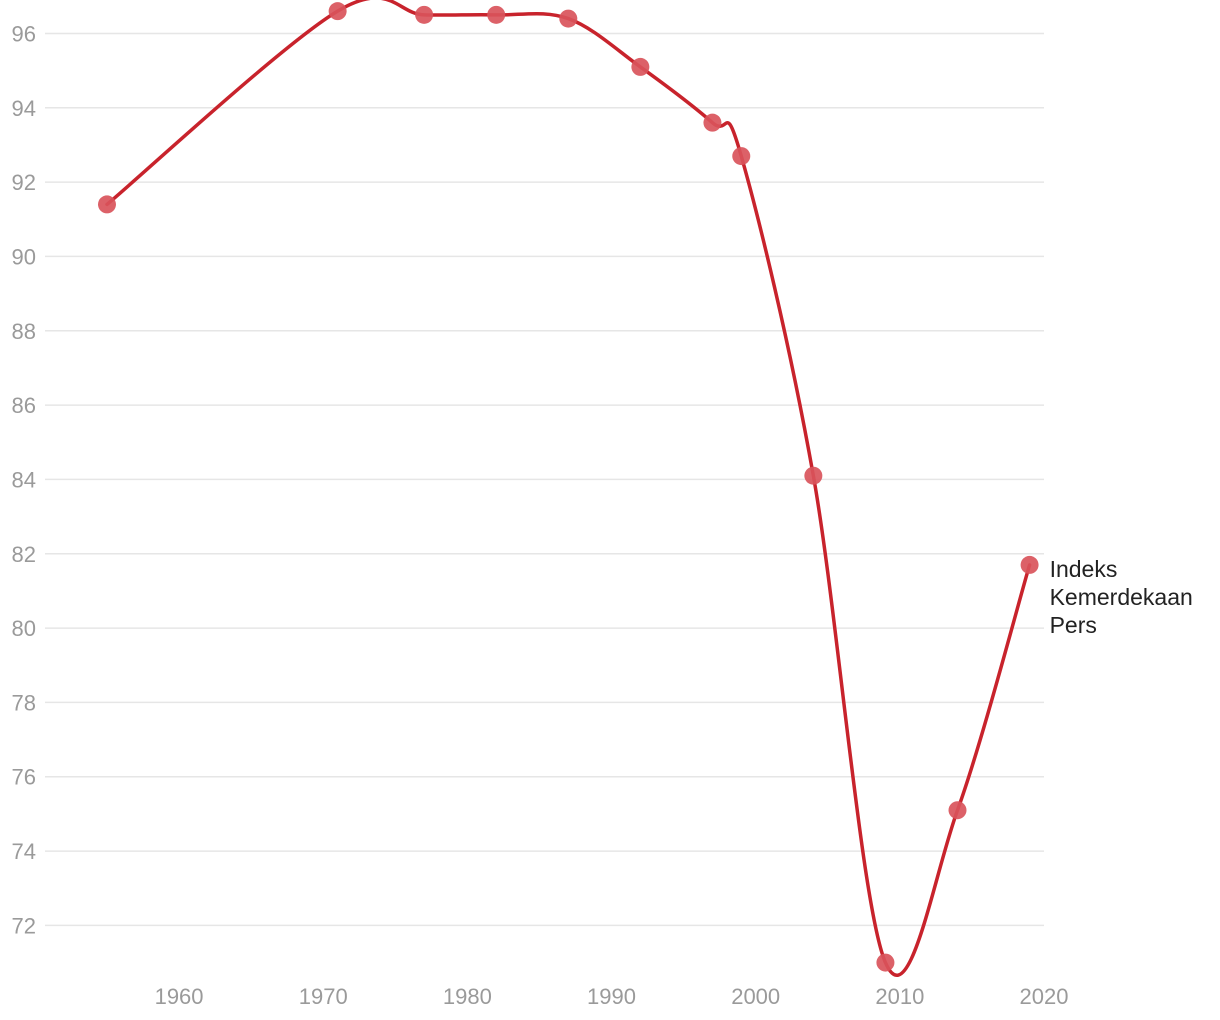 This screenshot has width=1220, height=1020. What do you see at coordinates (24, 925) in the screenshot?
I see `y-tick-label-72: 72` at bounding box center [24, 925].